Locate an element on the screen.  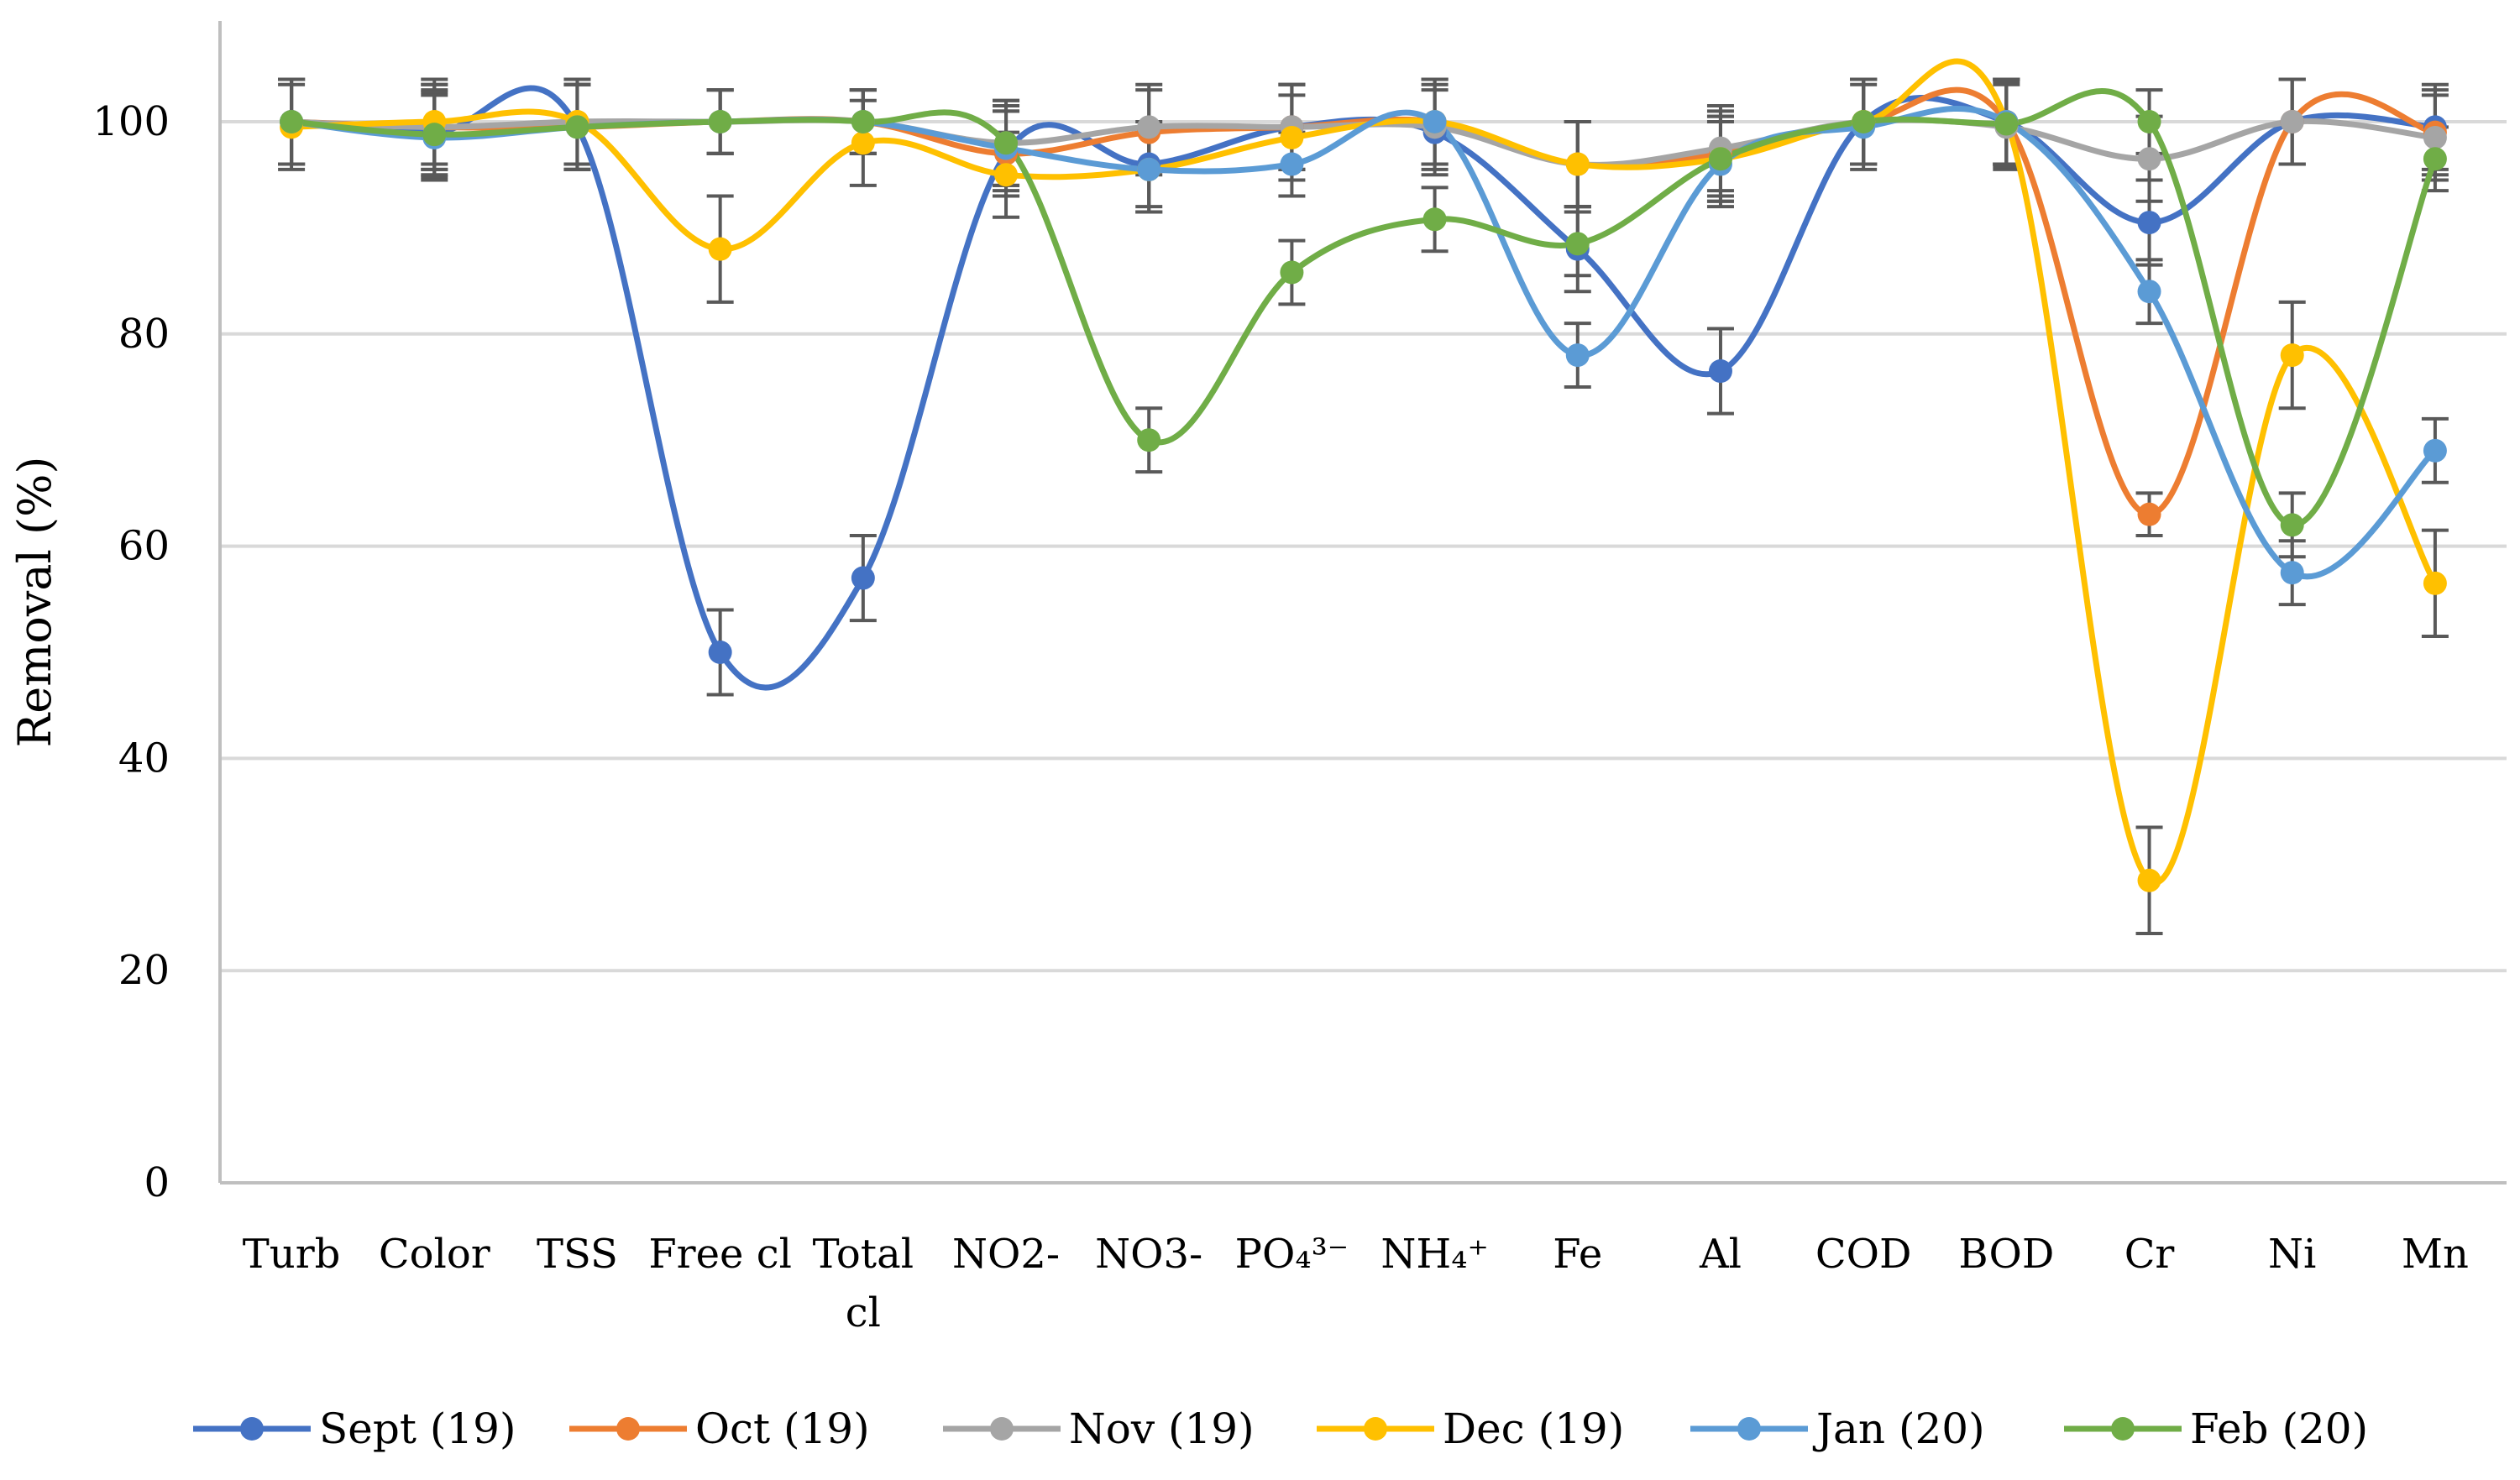
x-tick-label: COD is located at coordinates (1863, 1255).